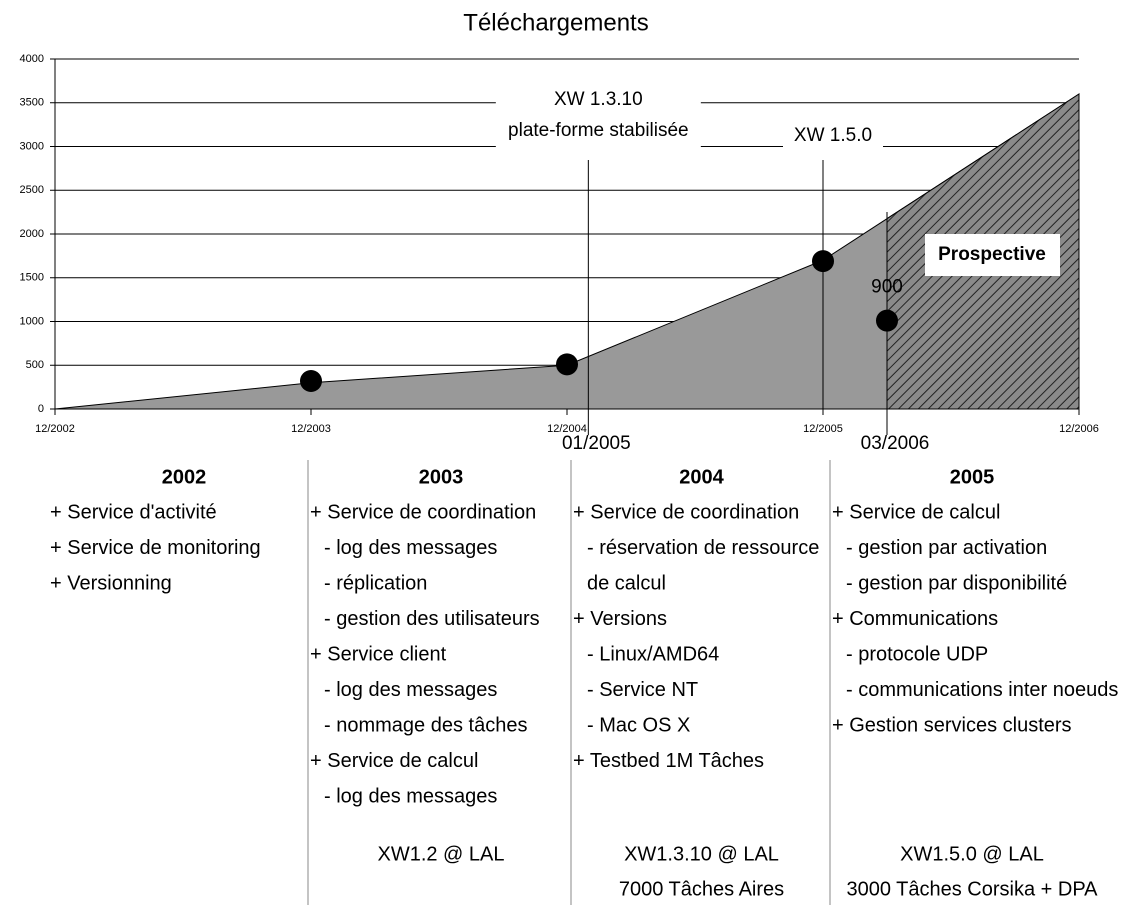 This screenshot has width=1127, height=905. What do you see at coordinates (653, 654) in the screenshot?
I see `column-item: - Linux/AMD64` at bounding box center [653, 654].